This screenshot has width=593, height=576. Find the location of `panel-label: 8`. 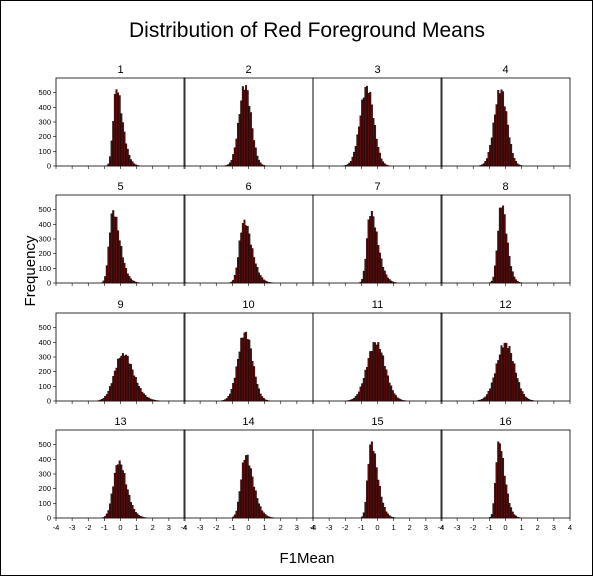

panel-label: 8 is located at coordinates (505, 187).